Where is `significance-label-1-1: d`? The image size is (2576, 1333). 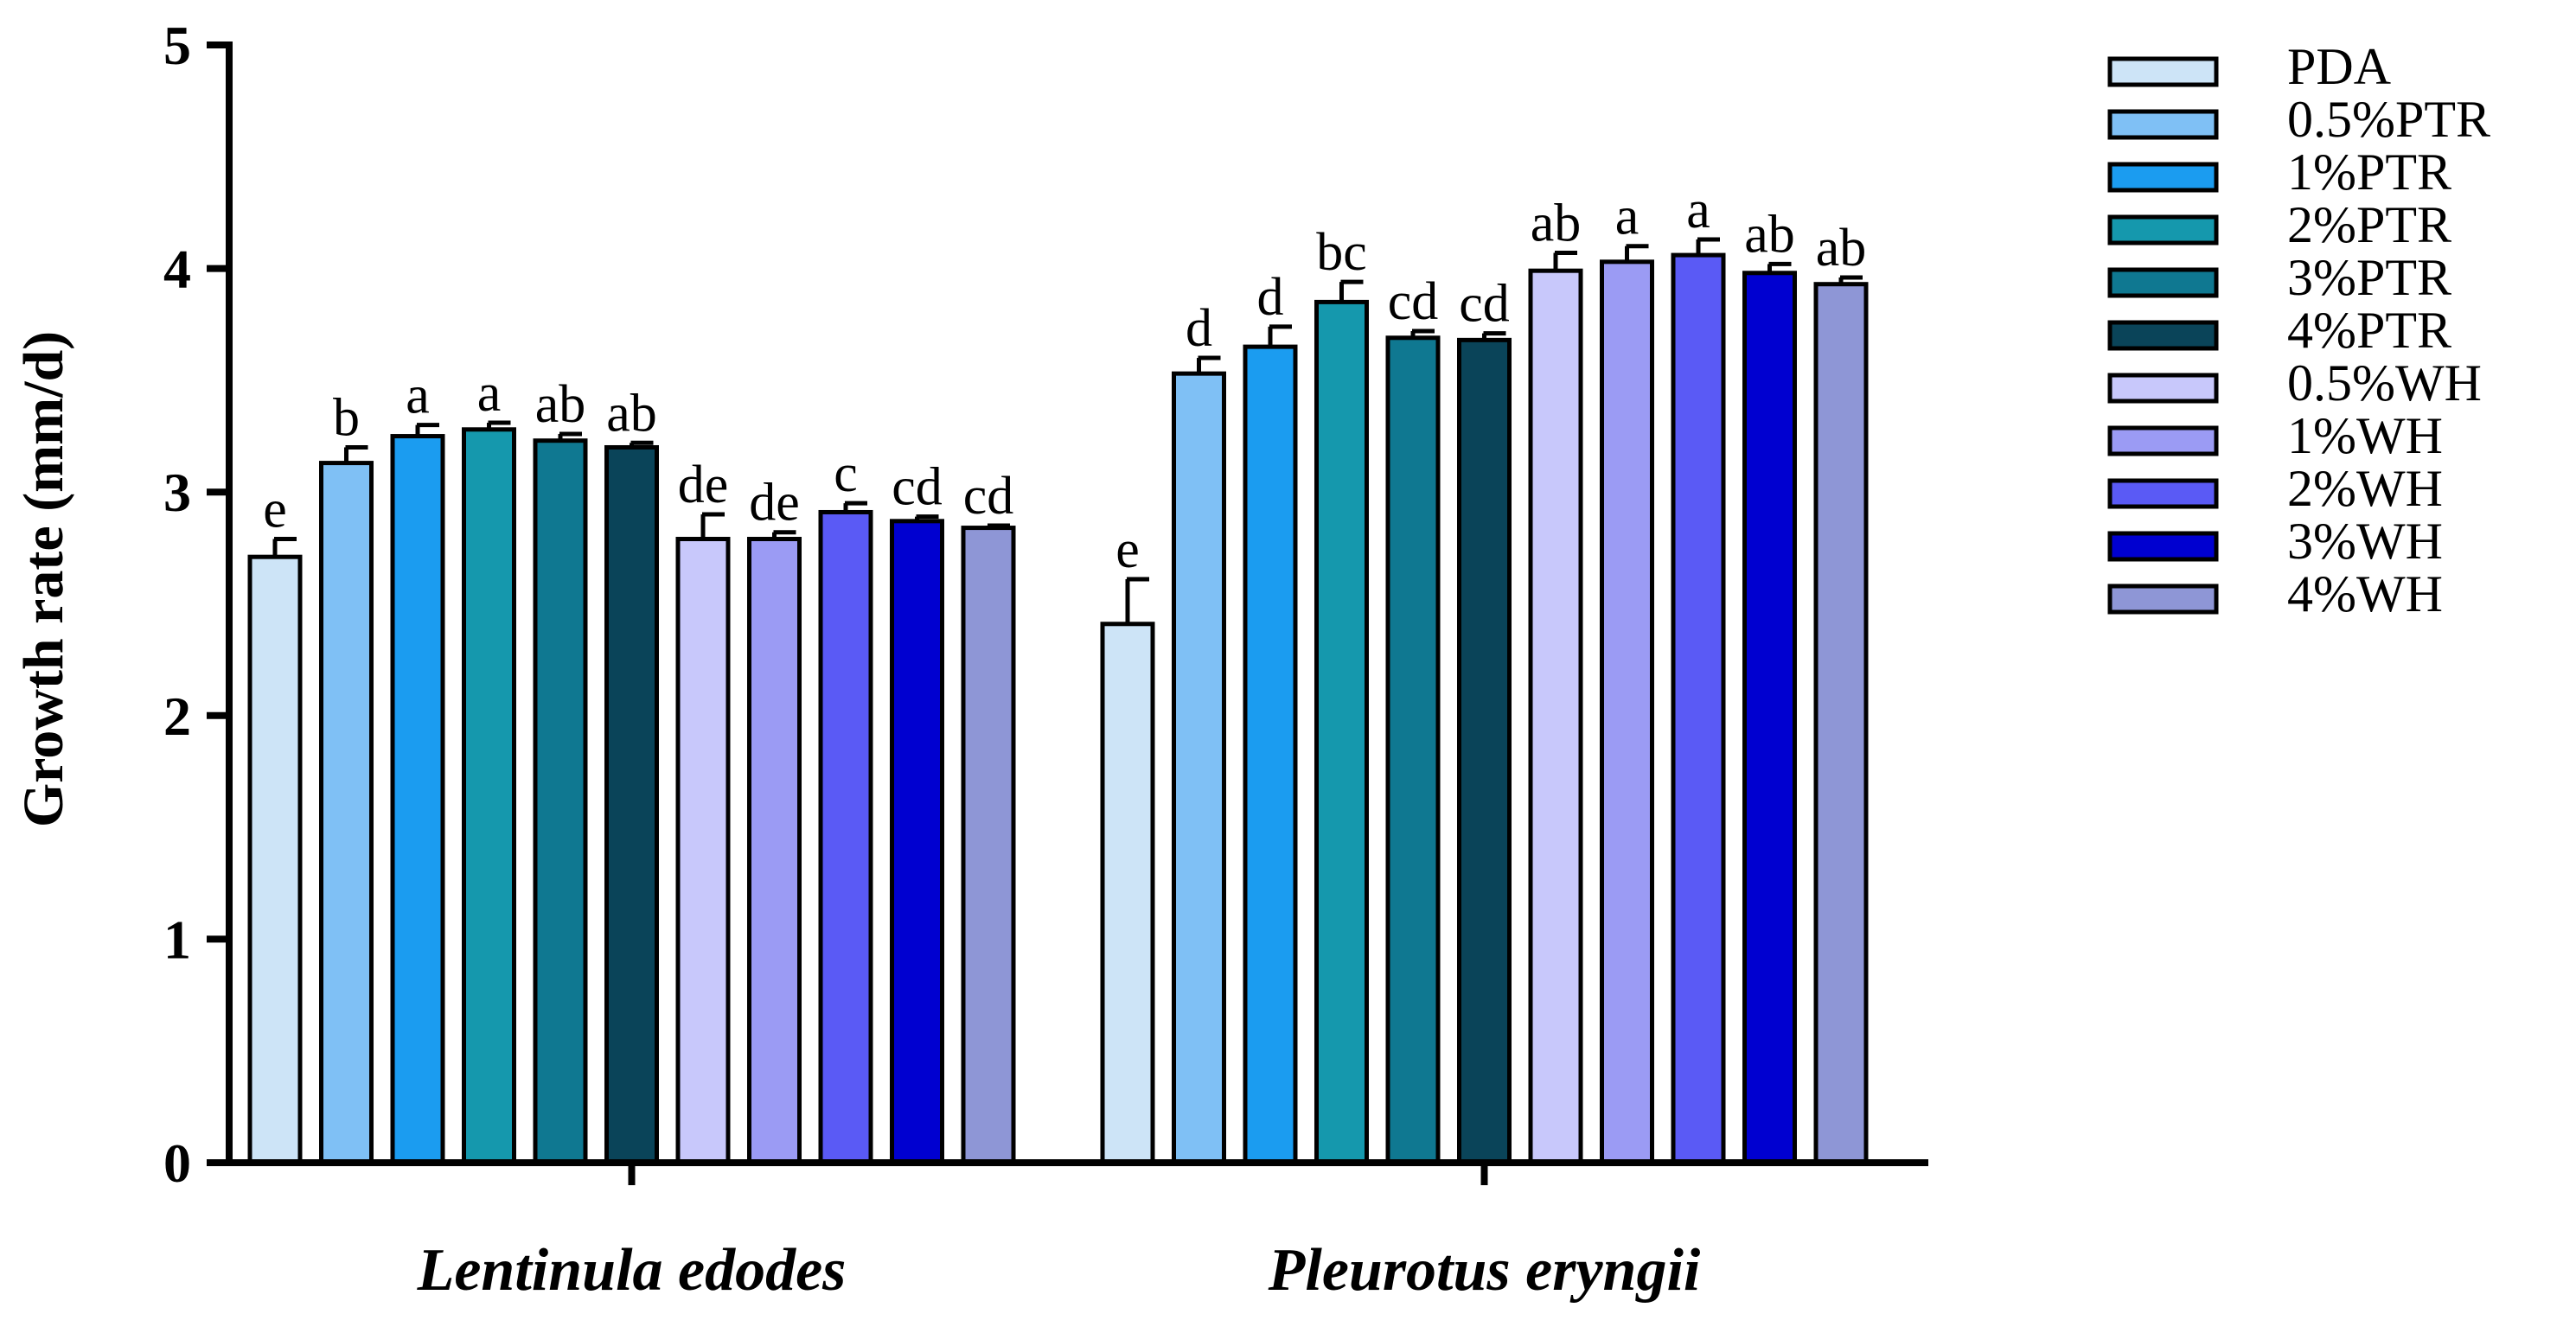 significance-label-1-1: d is located at coordinates (1199, 328).